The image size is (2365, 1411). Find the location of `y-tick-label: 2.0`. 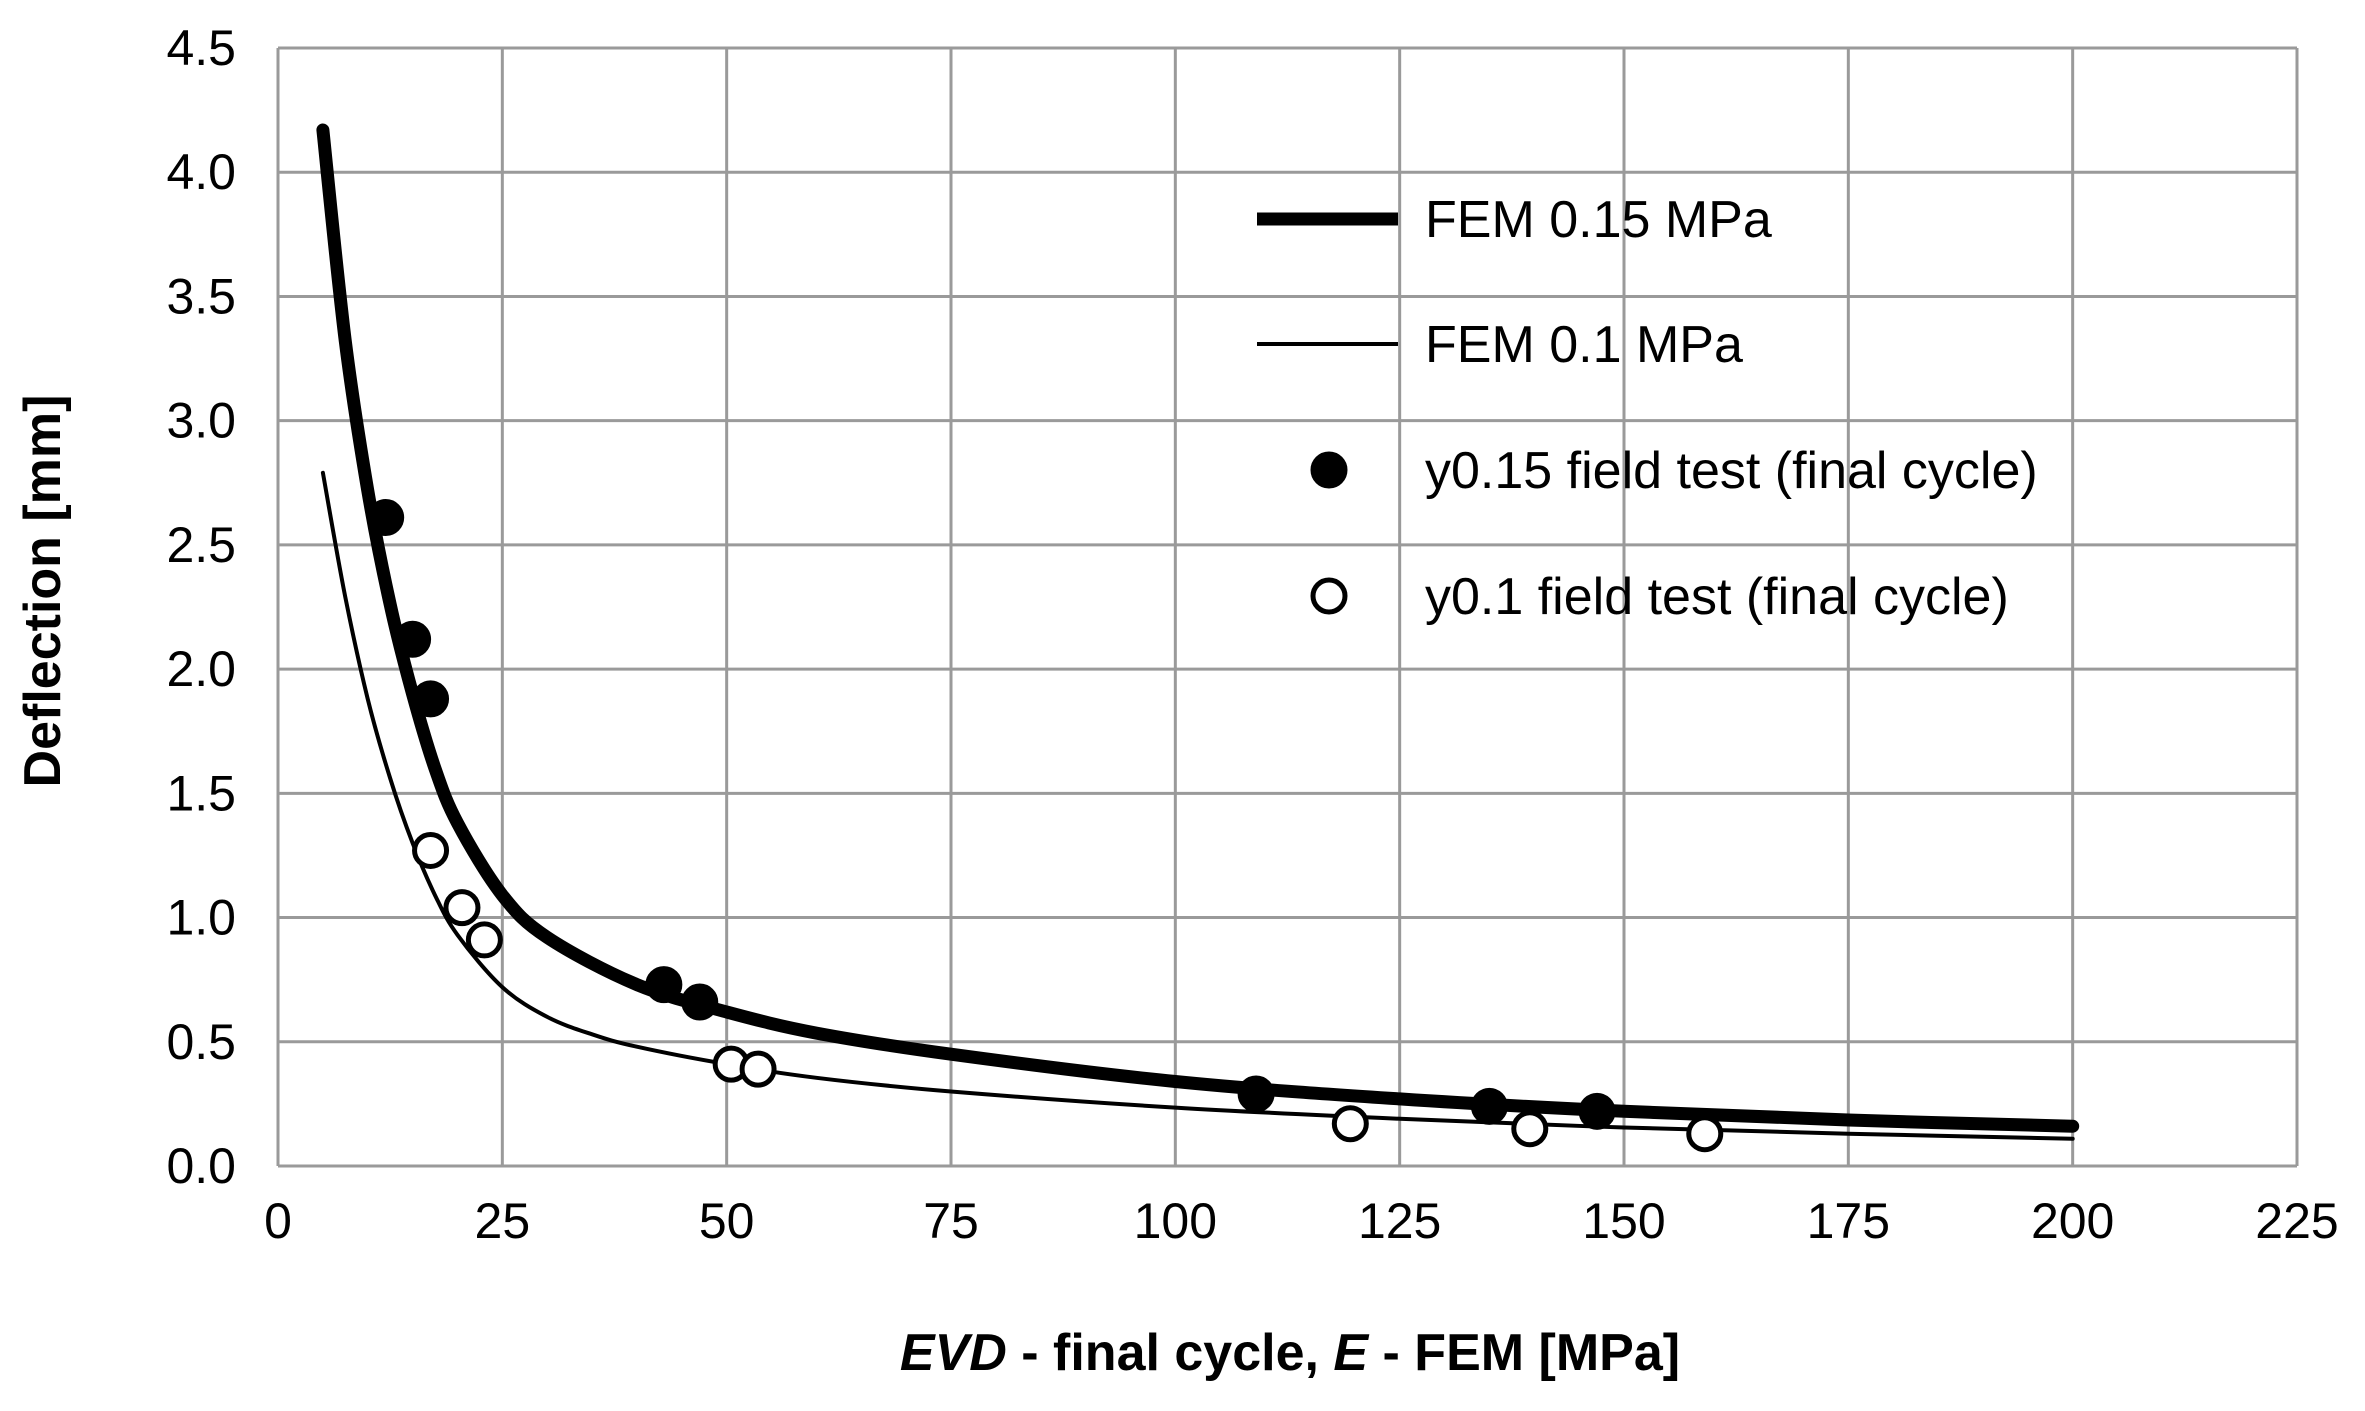

y-tick-label: 2.0 is located at coordinates (201, 669).